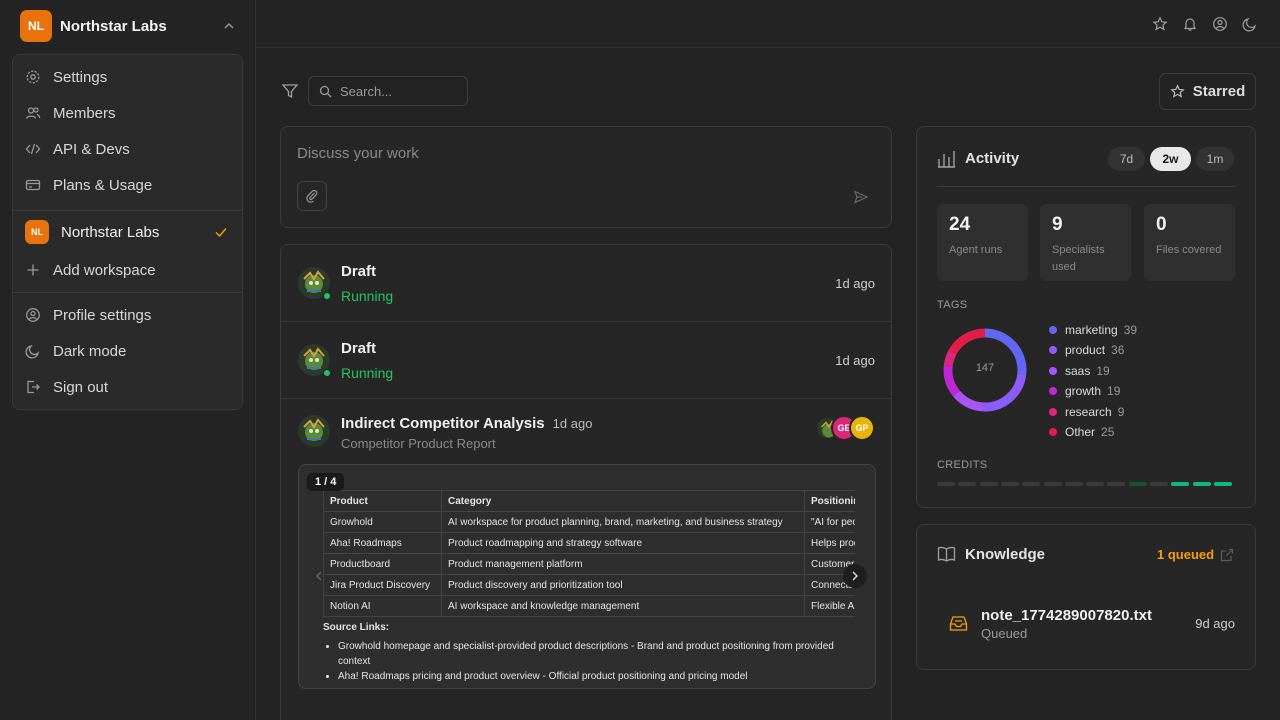 Image resolution: width=1280 pixels, height=720 pixels. I want to click on check-icon, so click(221, 232).